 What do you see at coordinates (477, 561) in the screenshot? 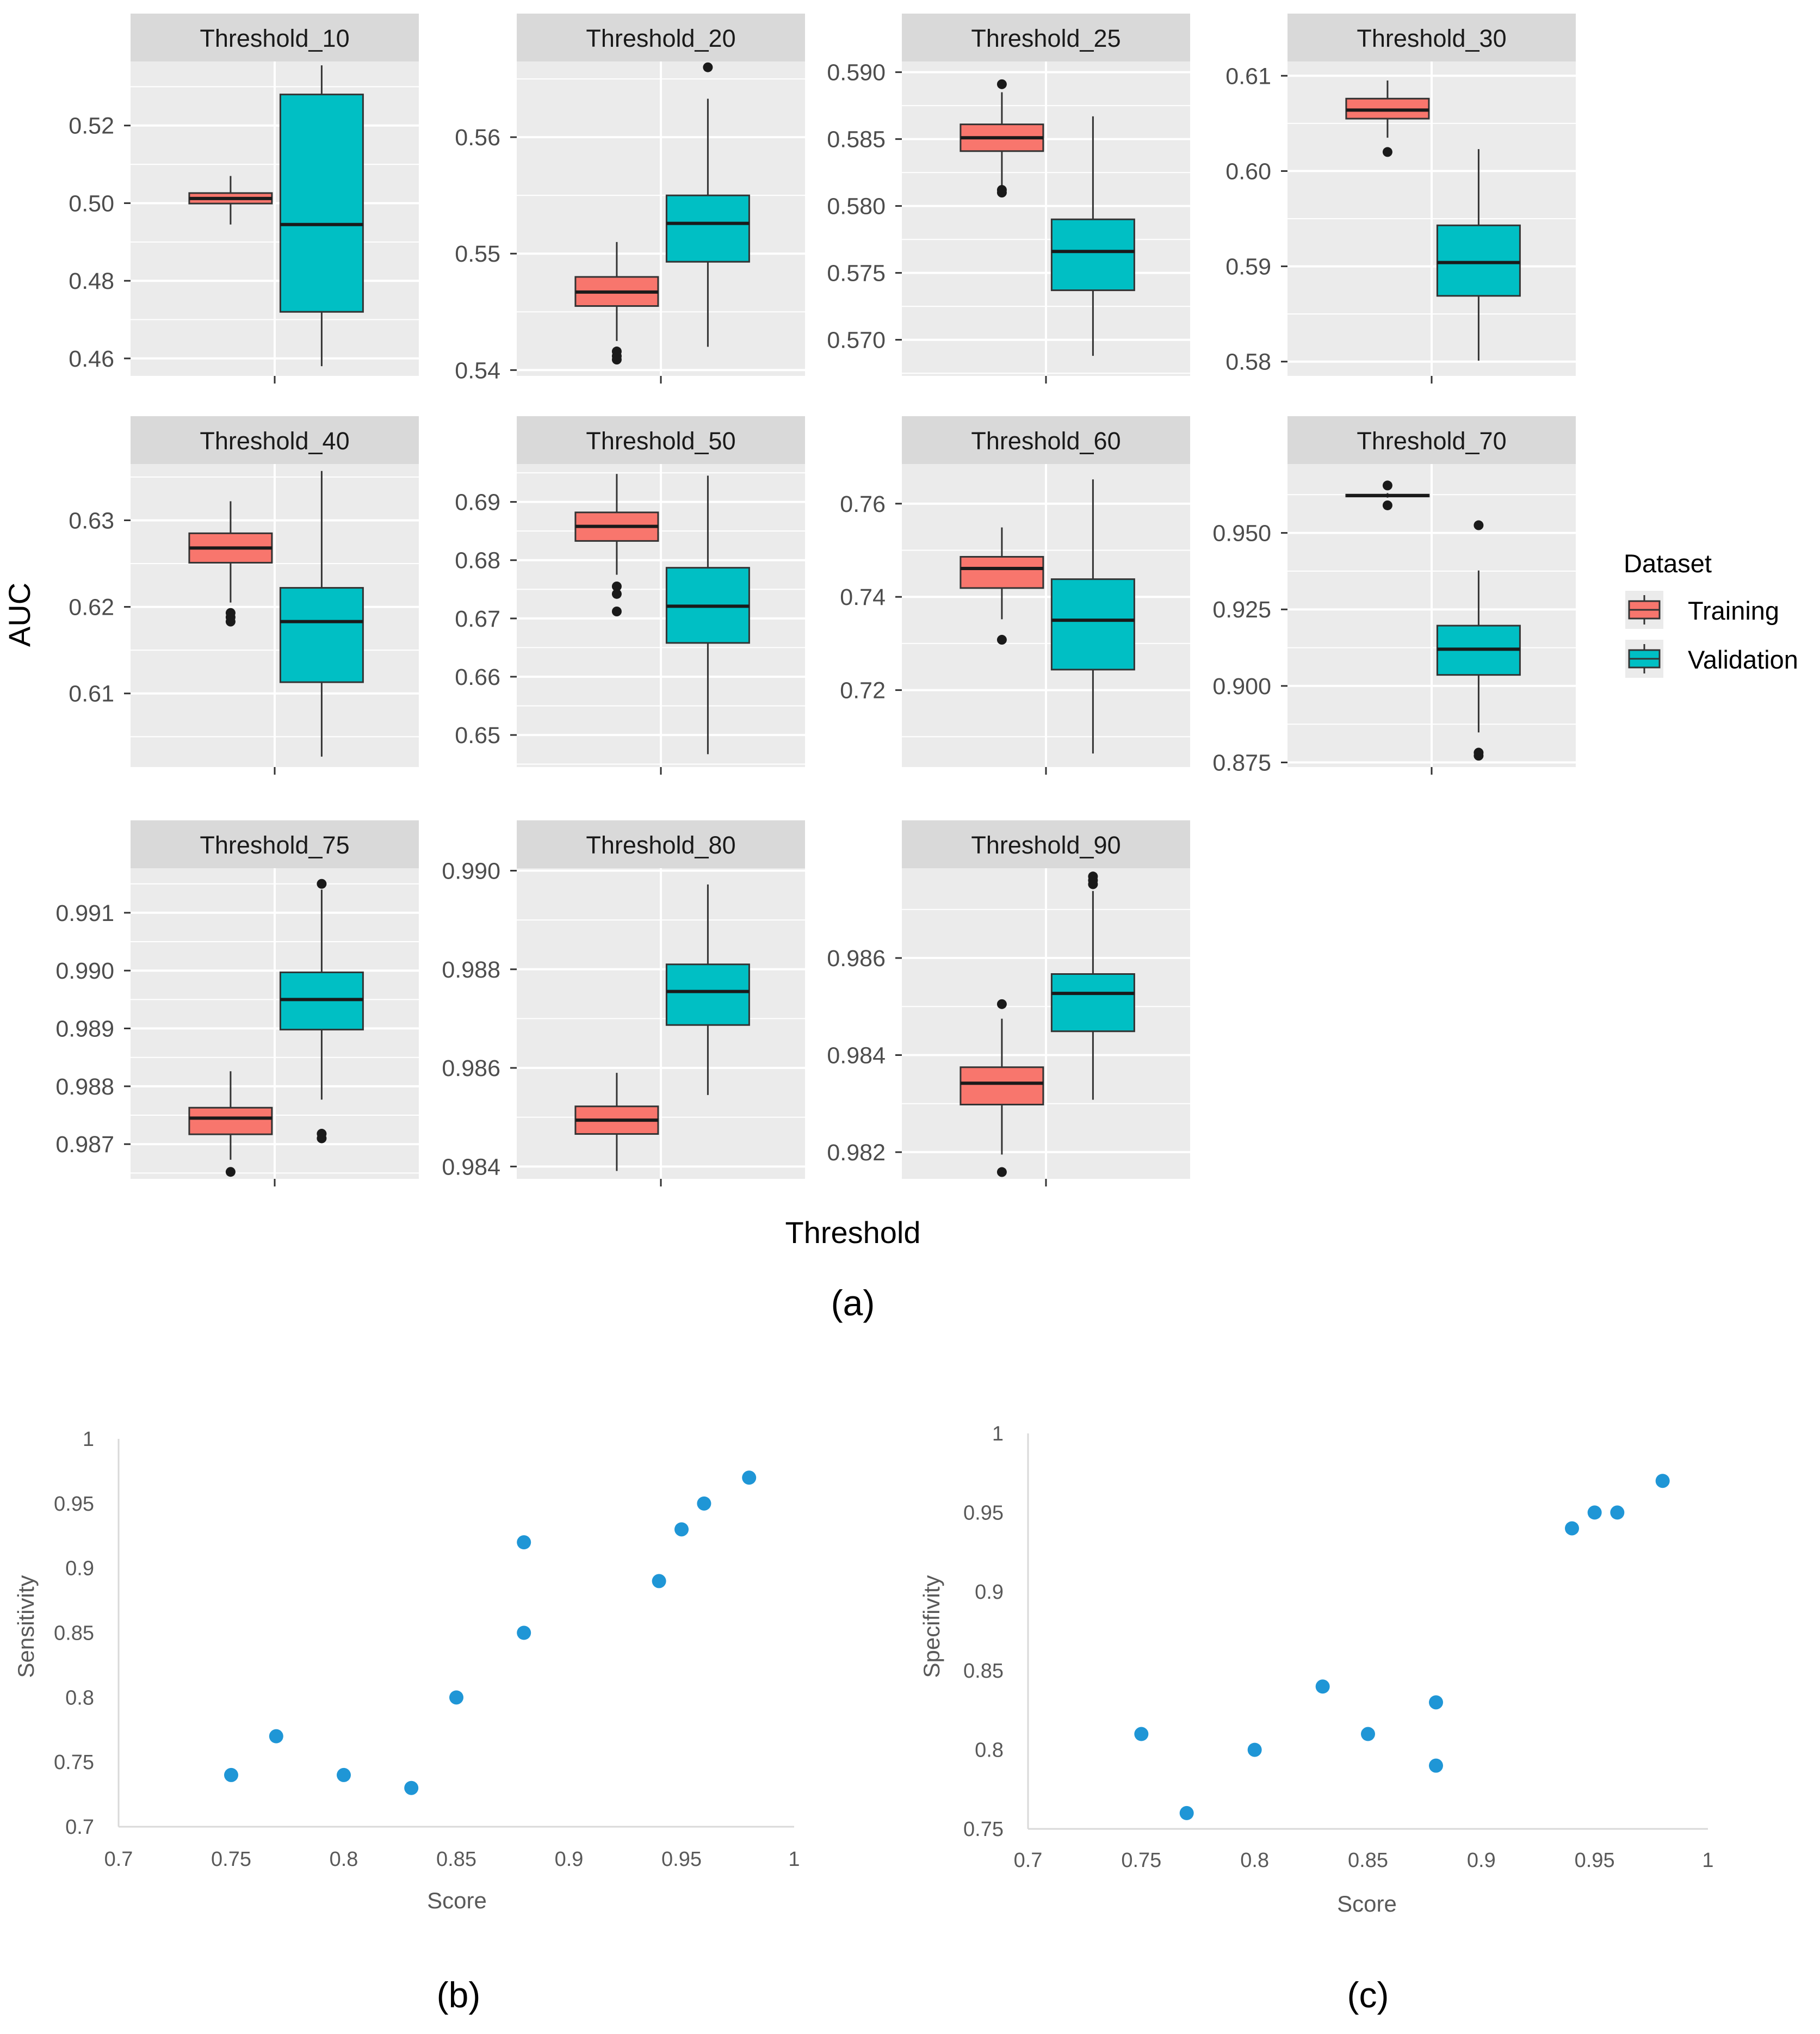
I see `y-tick-label: 0.68` at bounding box center [477, 561].